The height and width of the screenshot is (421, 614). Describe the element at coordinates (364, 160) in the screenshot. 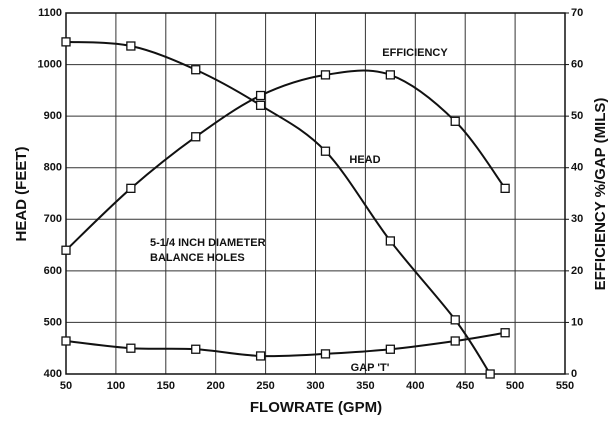

I see `series-label: HEAD` at that location.